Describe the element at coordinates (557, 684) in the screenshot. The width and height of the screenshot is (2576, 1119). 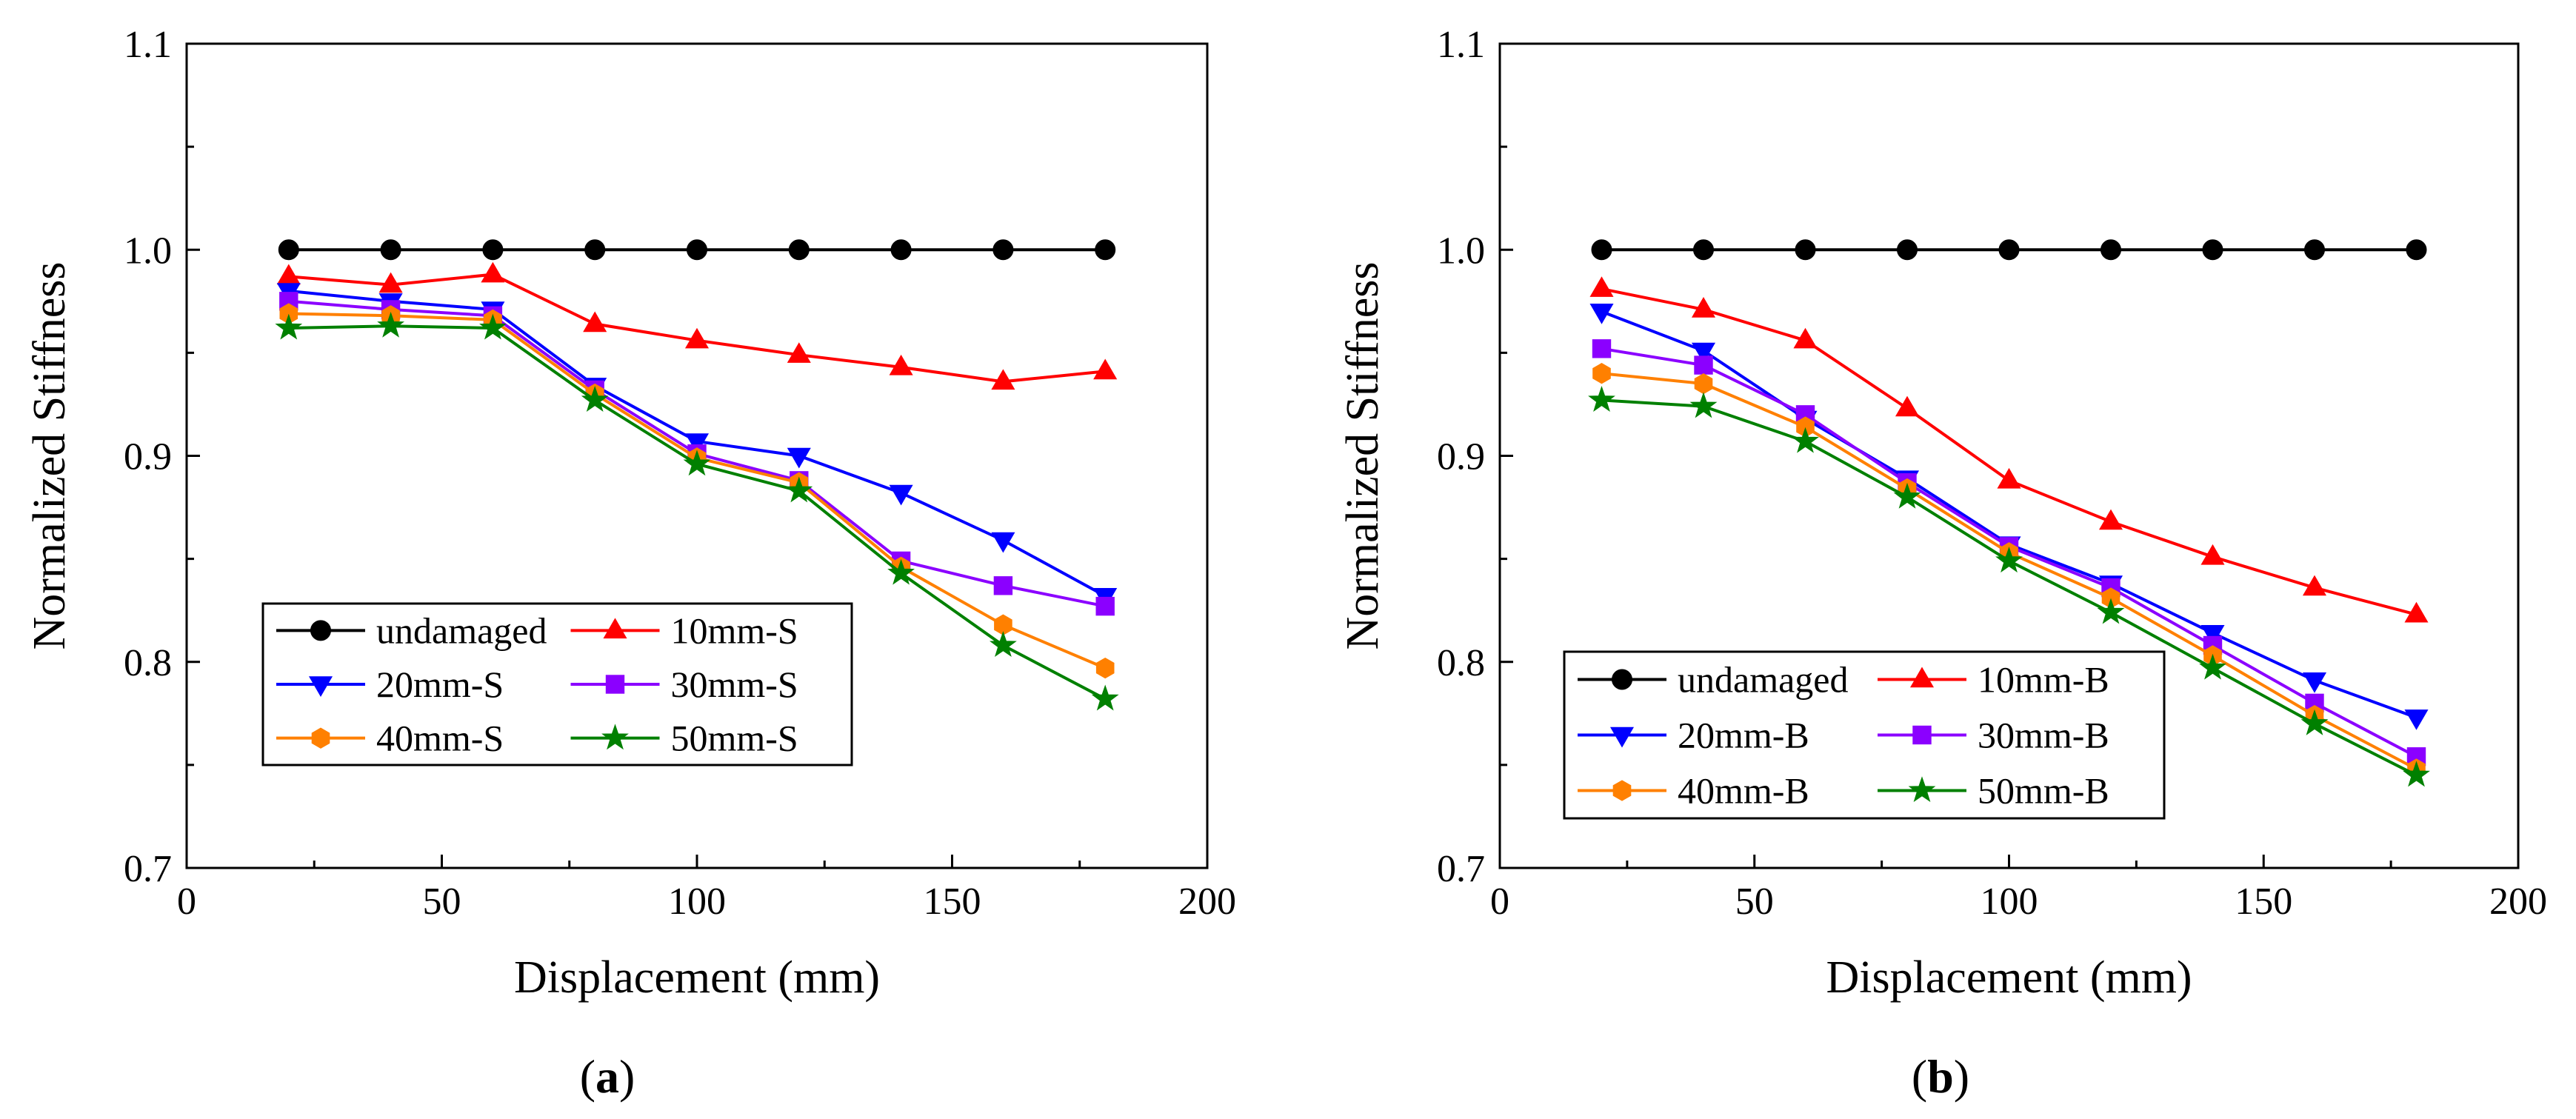
I see `legend: undamaged 10mm-S 20mm-S 30mm-S 40mm-S 50mm-S` at that location.